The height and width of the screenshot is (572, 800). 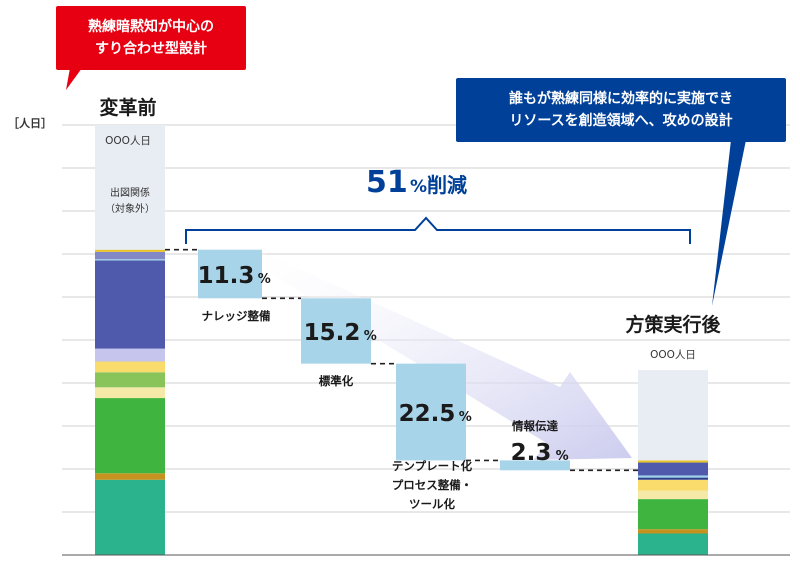 I want to click on before-bar-seg-yellow, so click(x=130, y=367).